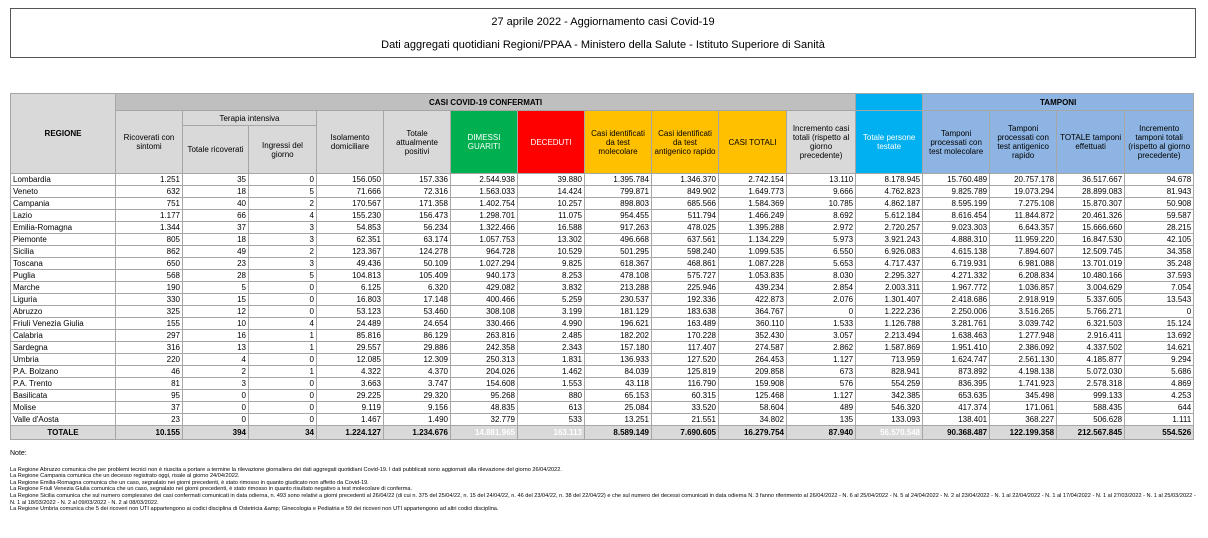 The height and width of the screenshot is (538, 1208). Describe the element at coordinates (215, 311) in the screenshot. I see `table-cell: 12` at that location.